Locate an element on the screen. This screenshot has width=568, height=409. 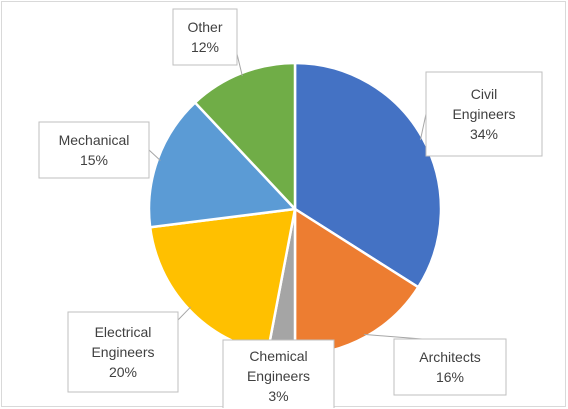
data-label-other: Other 12% is located at coordinates (205, 37).